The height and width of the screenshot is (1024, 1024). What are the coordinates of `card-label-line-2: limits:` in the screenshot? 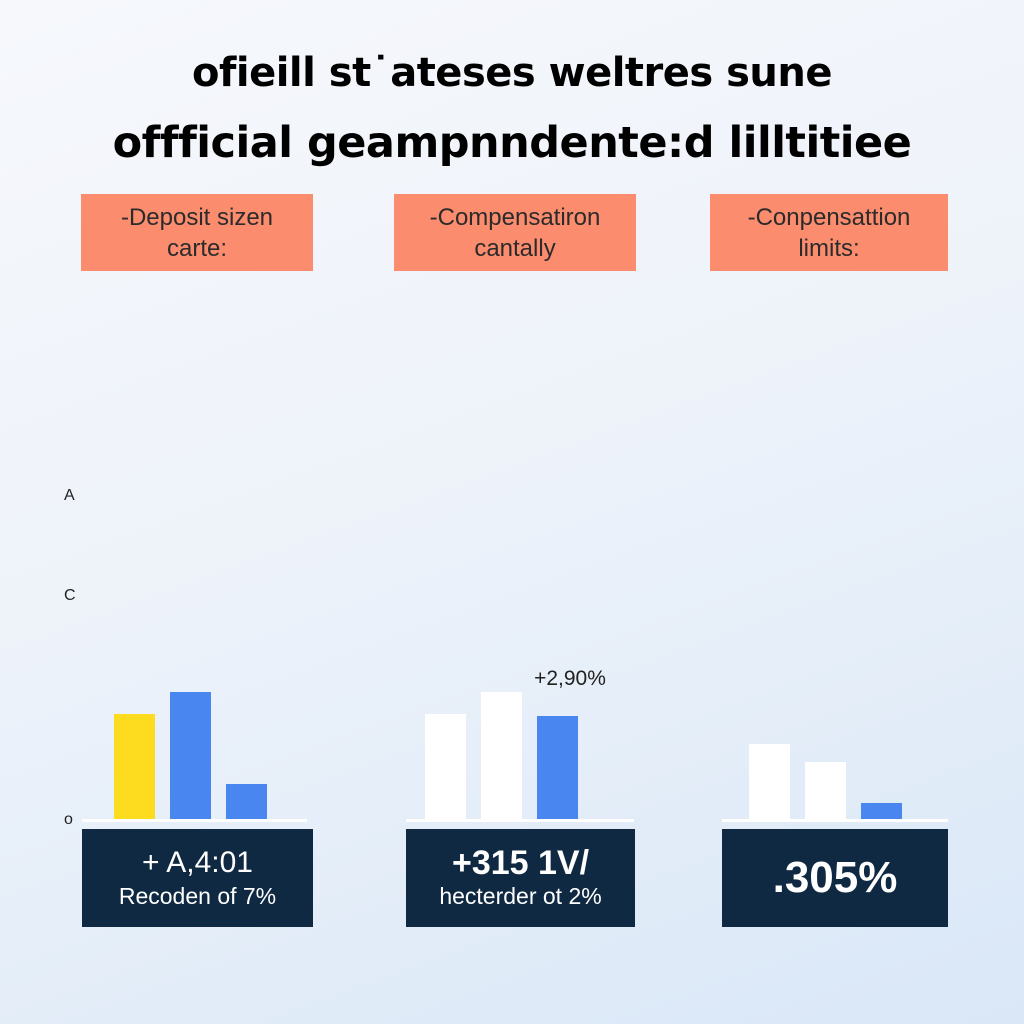 It's located at (829, 248).